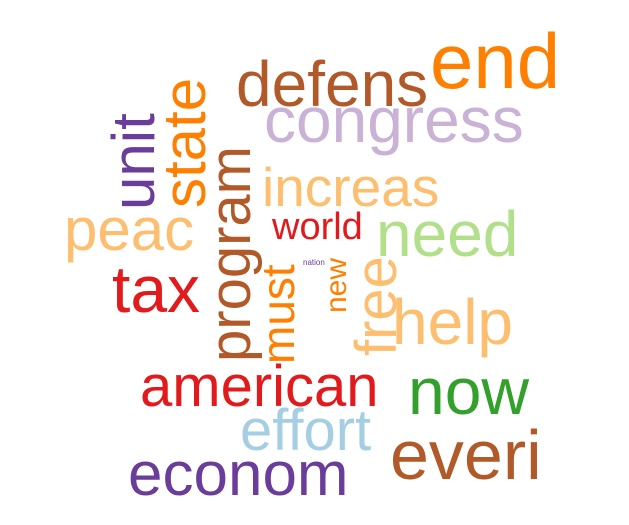  What do you see at coordinates (376, 306) in the screenshot?
I see `word-free: free` at bounding box center [376, 306].